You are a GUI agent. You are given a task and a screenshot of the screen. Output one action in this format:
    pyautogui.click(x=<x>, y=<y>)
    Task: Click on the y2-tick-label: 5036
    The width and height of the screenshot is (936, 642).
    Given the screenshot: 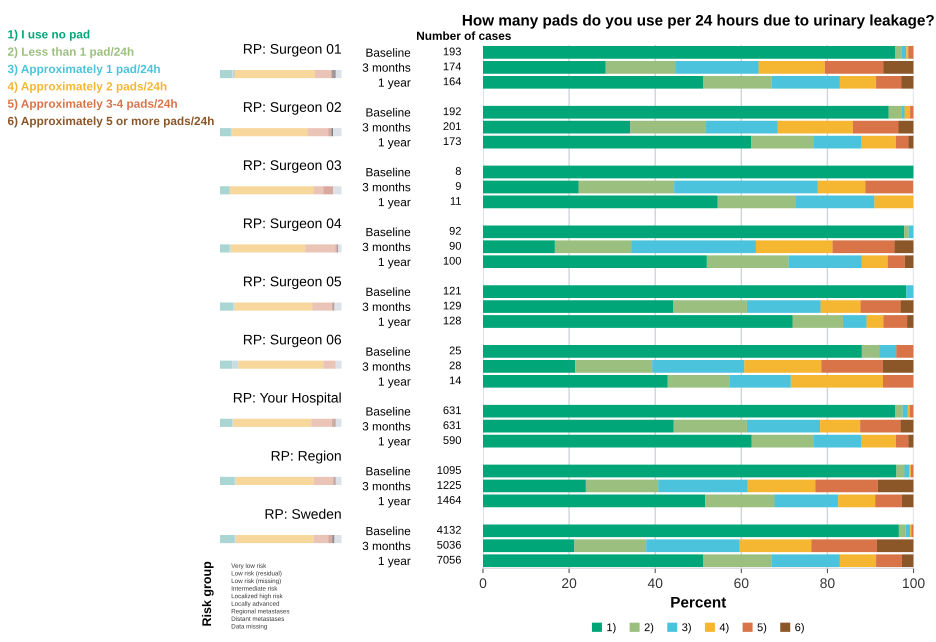 What is the action you would take?
    pyautogui.click(x=449, y=544)
    